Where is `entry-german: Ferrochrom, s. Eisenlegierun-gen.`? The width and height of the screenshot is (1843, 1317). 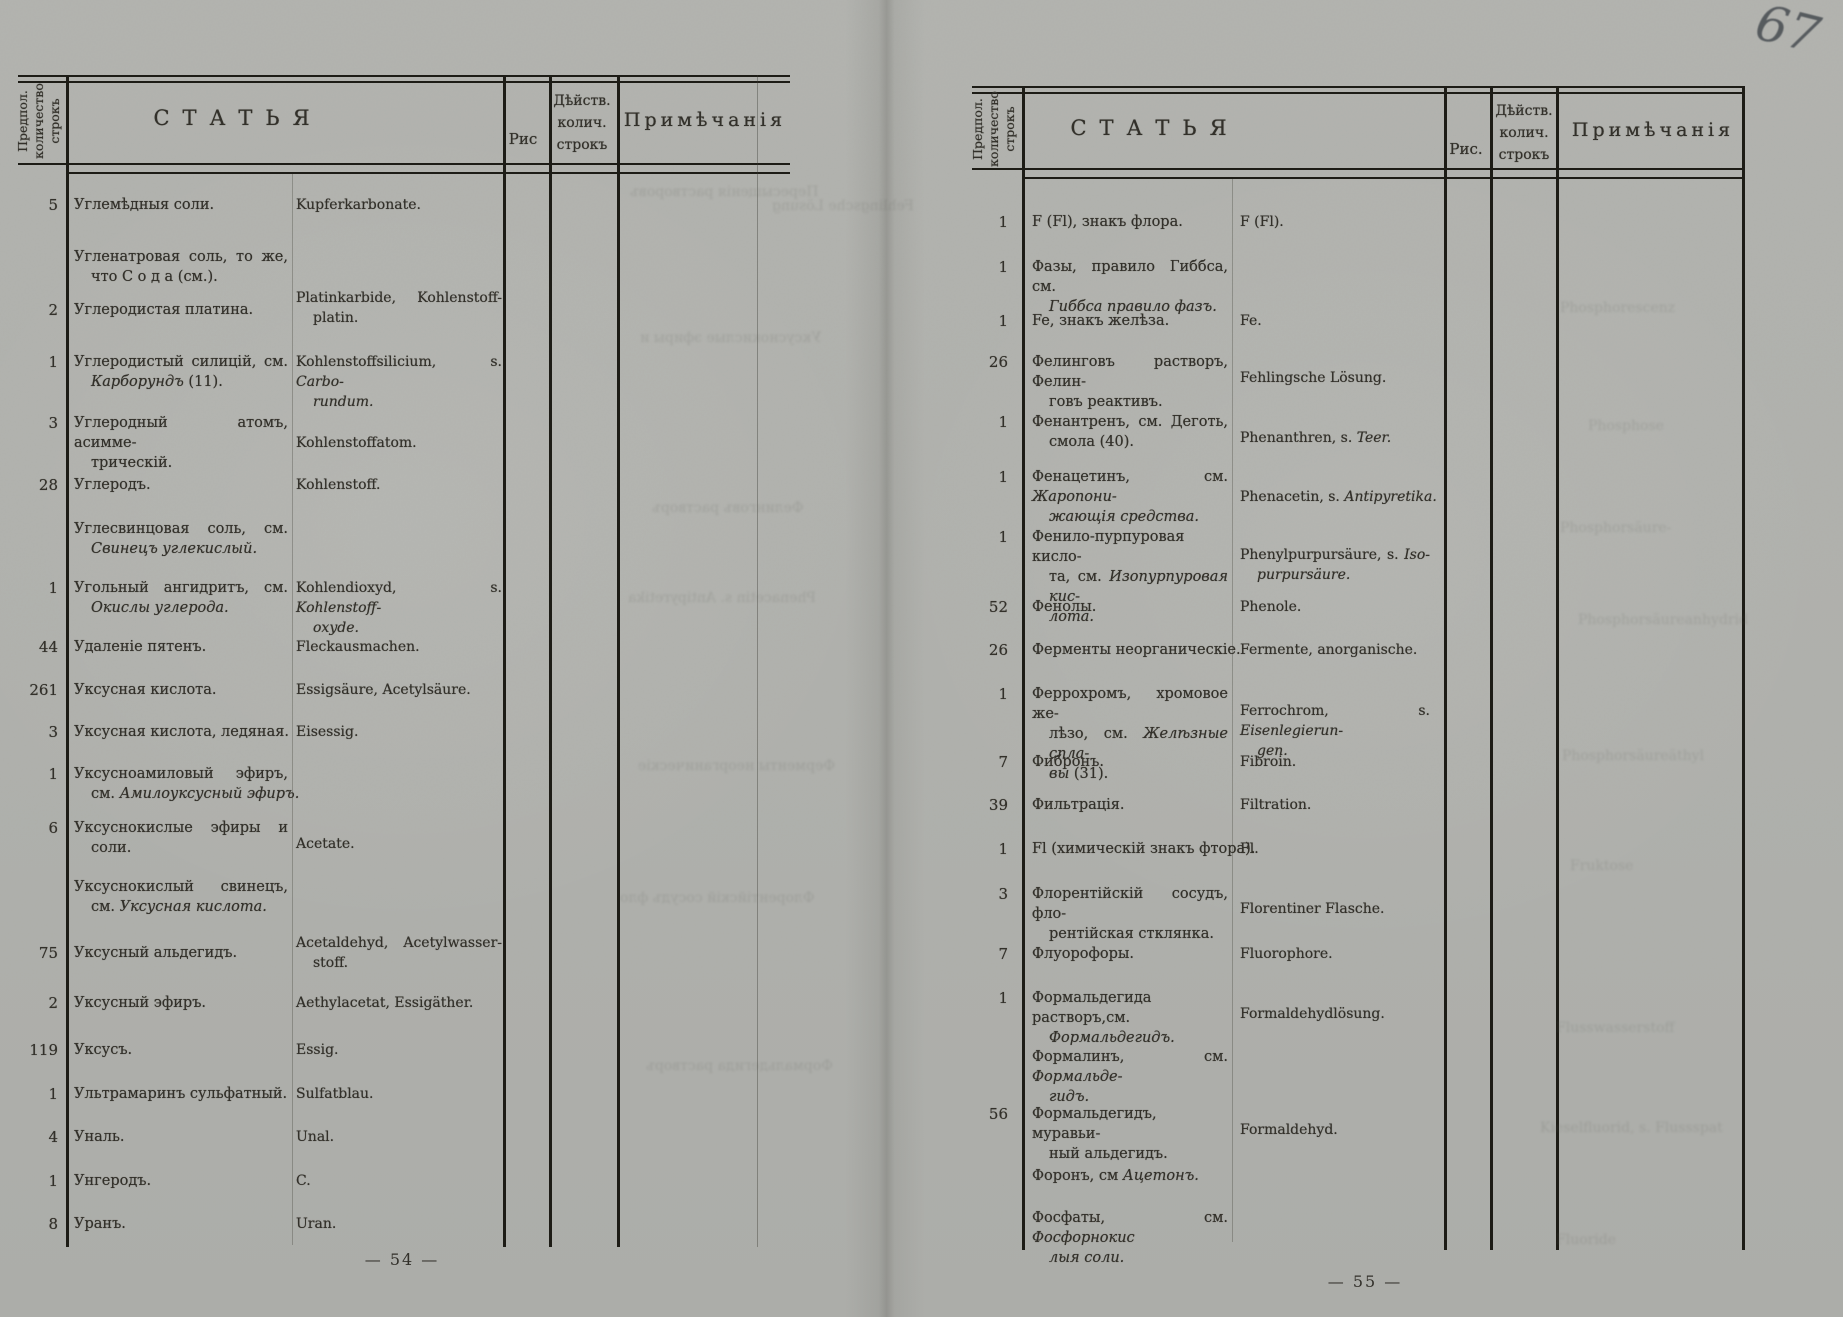
entry-german: Ferrochrom, s. Eisenlegierun-gen. is located at coordinates (1335, 731).